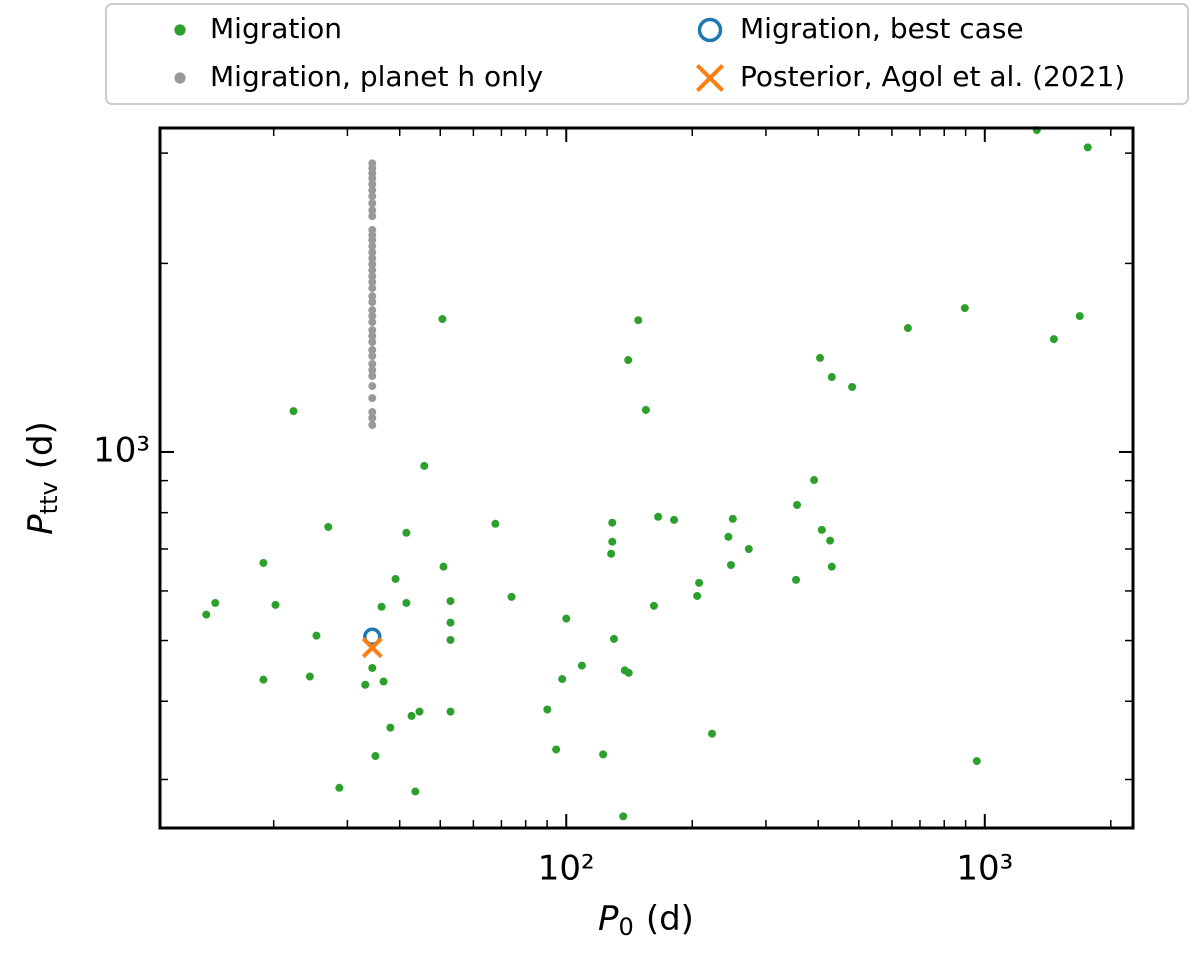 The height and width of the screenshot is (958, 1200). I want to click on y-tick-label: 10³, so click(121, 450).